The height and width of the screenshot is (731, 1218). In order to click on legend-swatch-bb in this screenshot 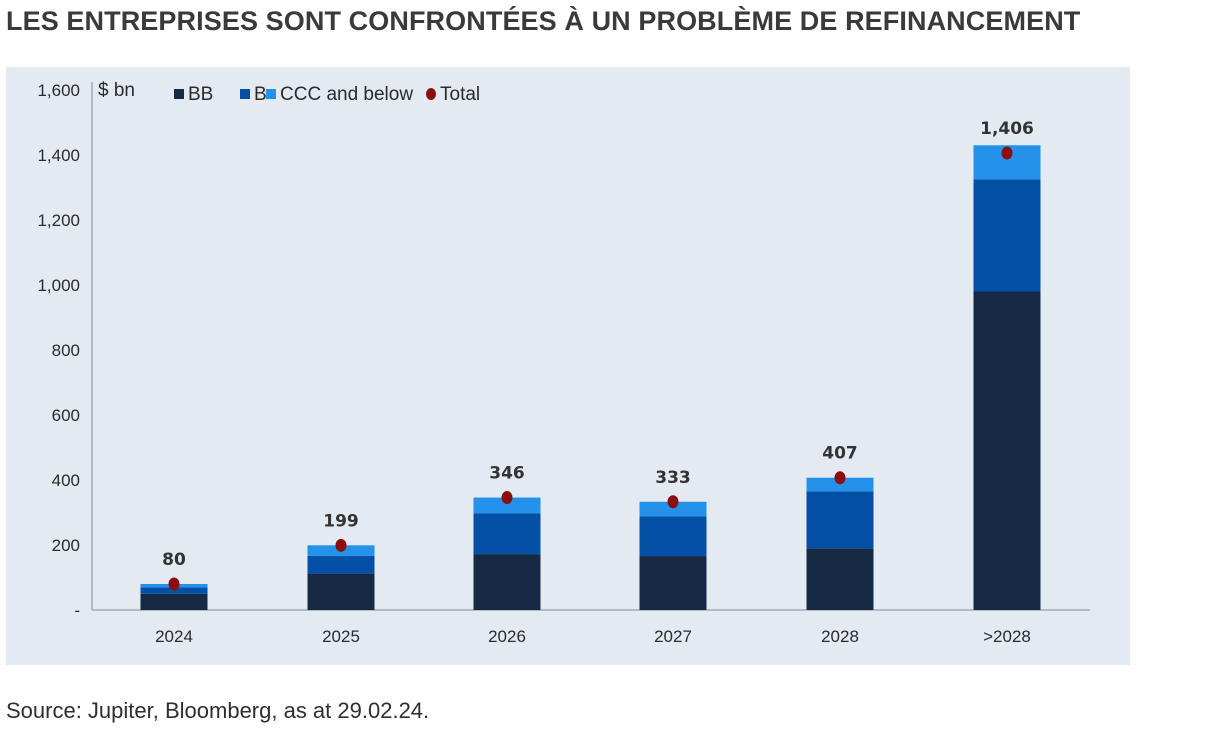, I will do `click(179, 94)`.